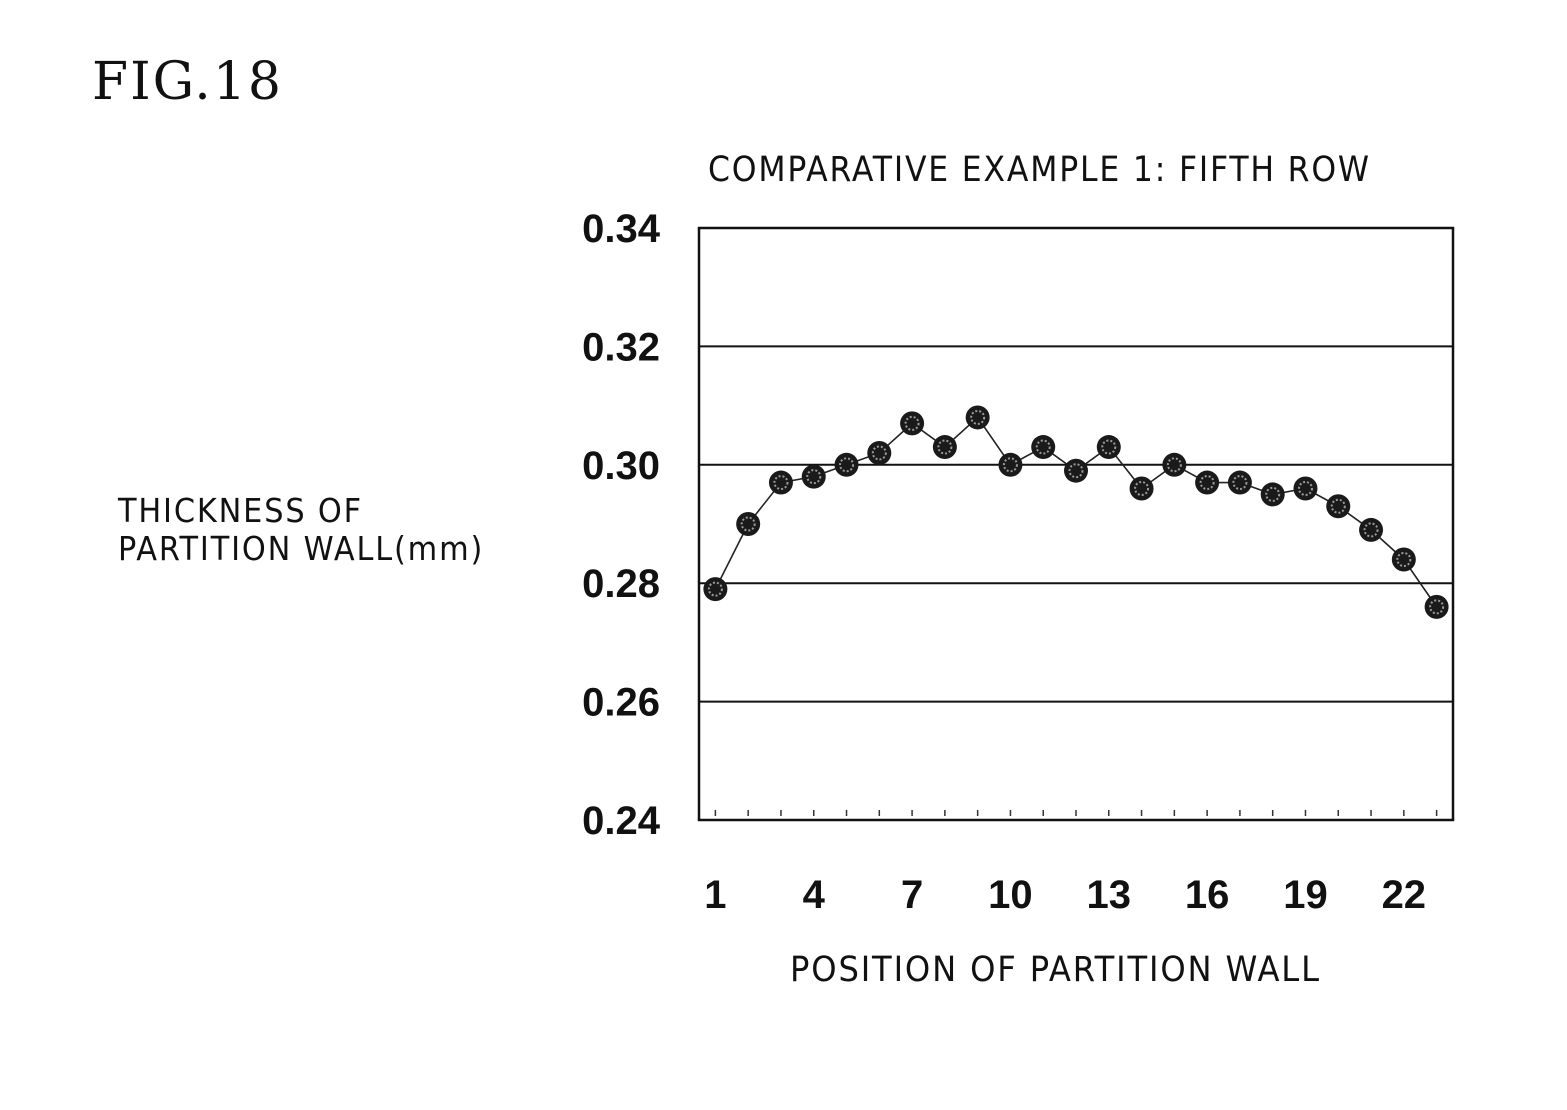  Describe the element at coordinates (1207, 895) in the screenshot. I see `x-tick-label: 16` at that location.